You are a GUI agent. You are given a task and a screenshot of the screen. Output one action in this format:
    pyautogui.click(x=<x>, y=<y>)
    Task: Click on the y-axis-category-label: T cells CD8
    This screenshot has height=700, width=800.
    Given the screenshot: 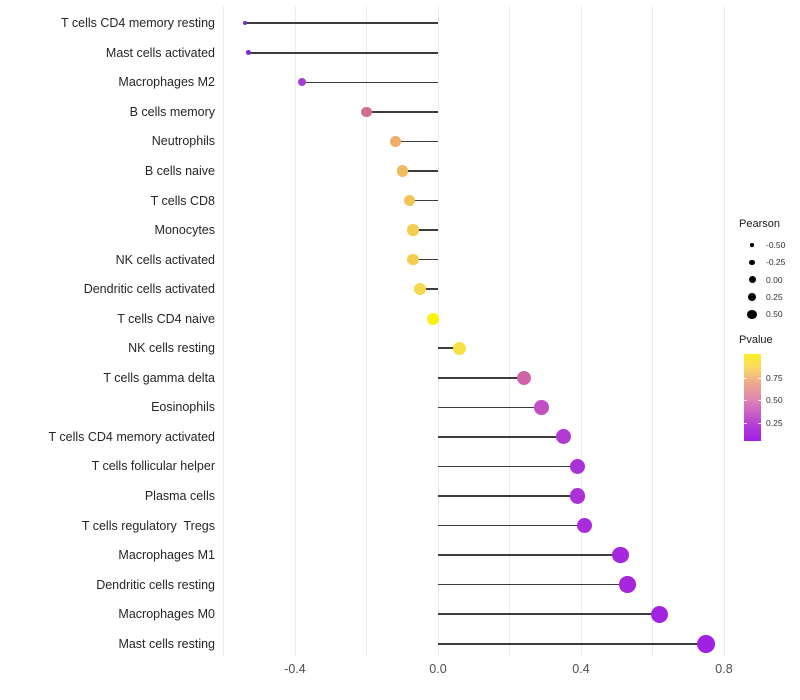 What is the action you would take?
    pyautogui.click(x=182, y=200)
    